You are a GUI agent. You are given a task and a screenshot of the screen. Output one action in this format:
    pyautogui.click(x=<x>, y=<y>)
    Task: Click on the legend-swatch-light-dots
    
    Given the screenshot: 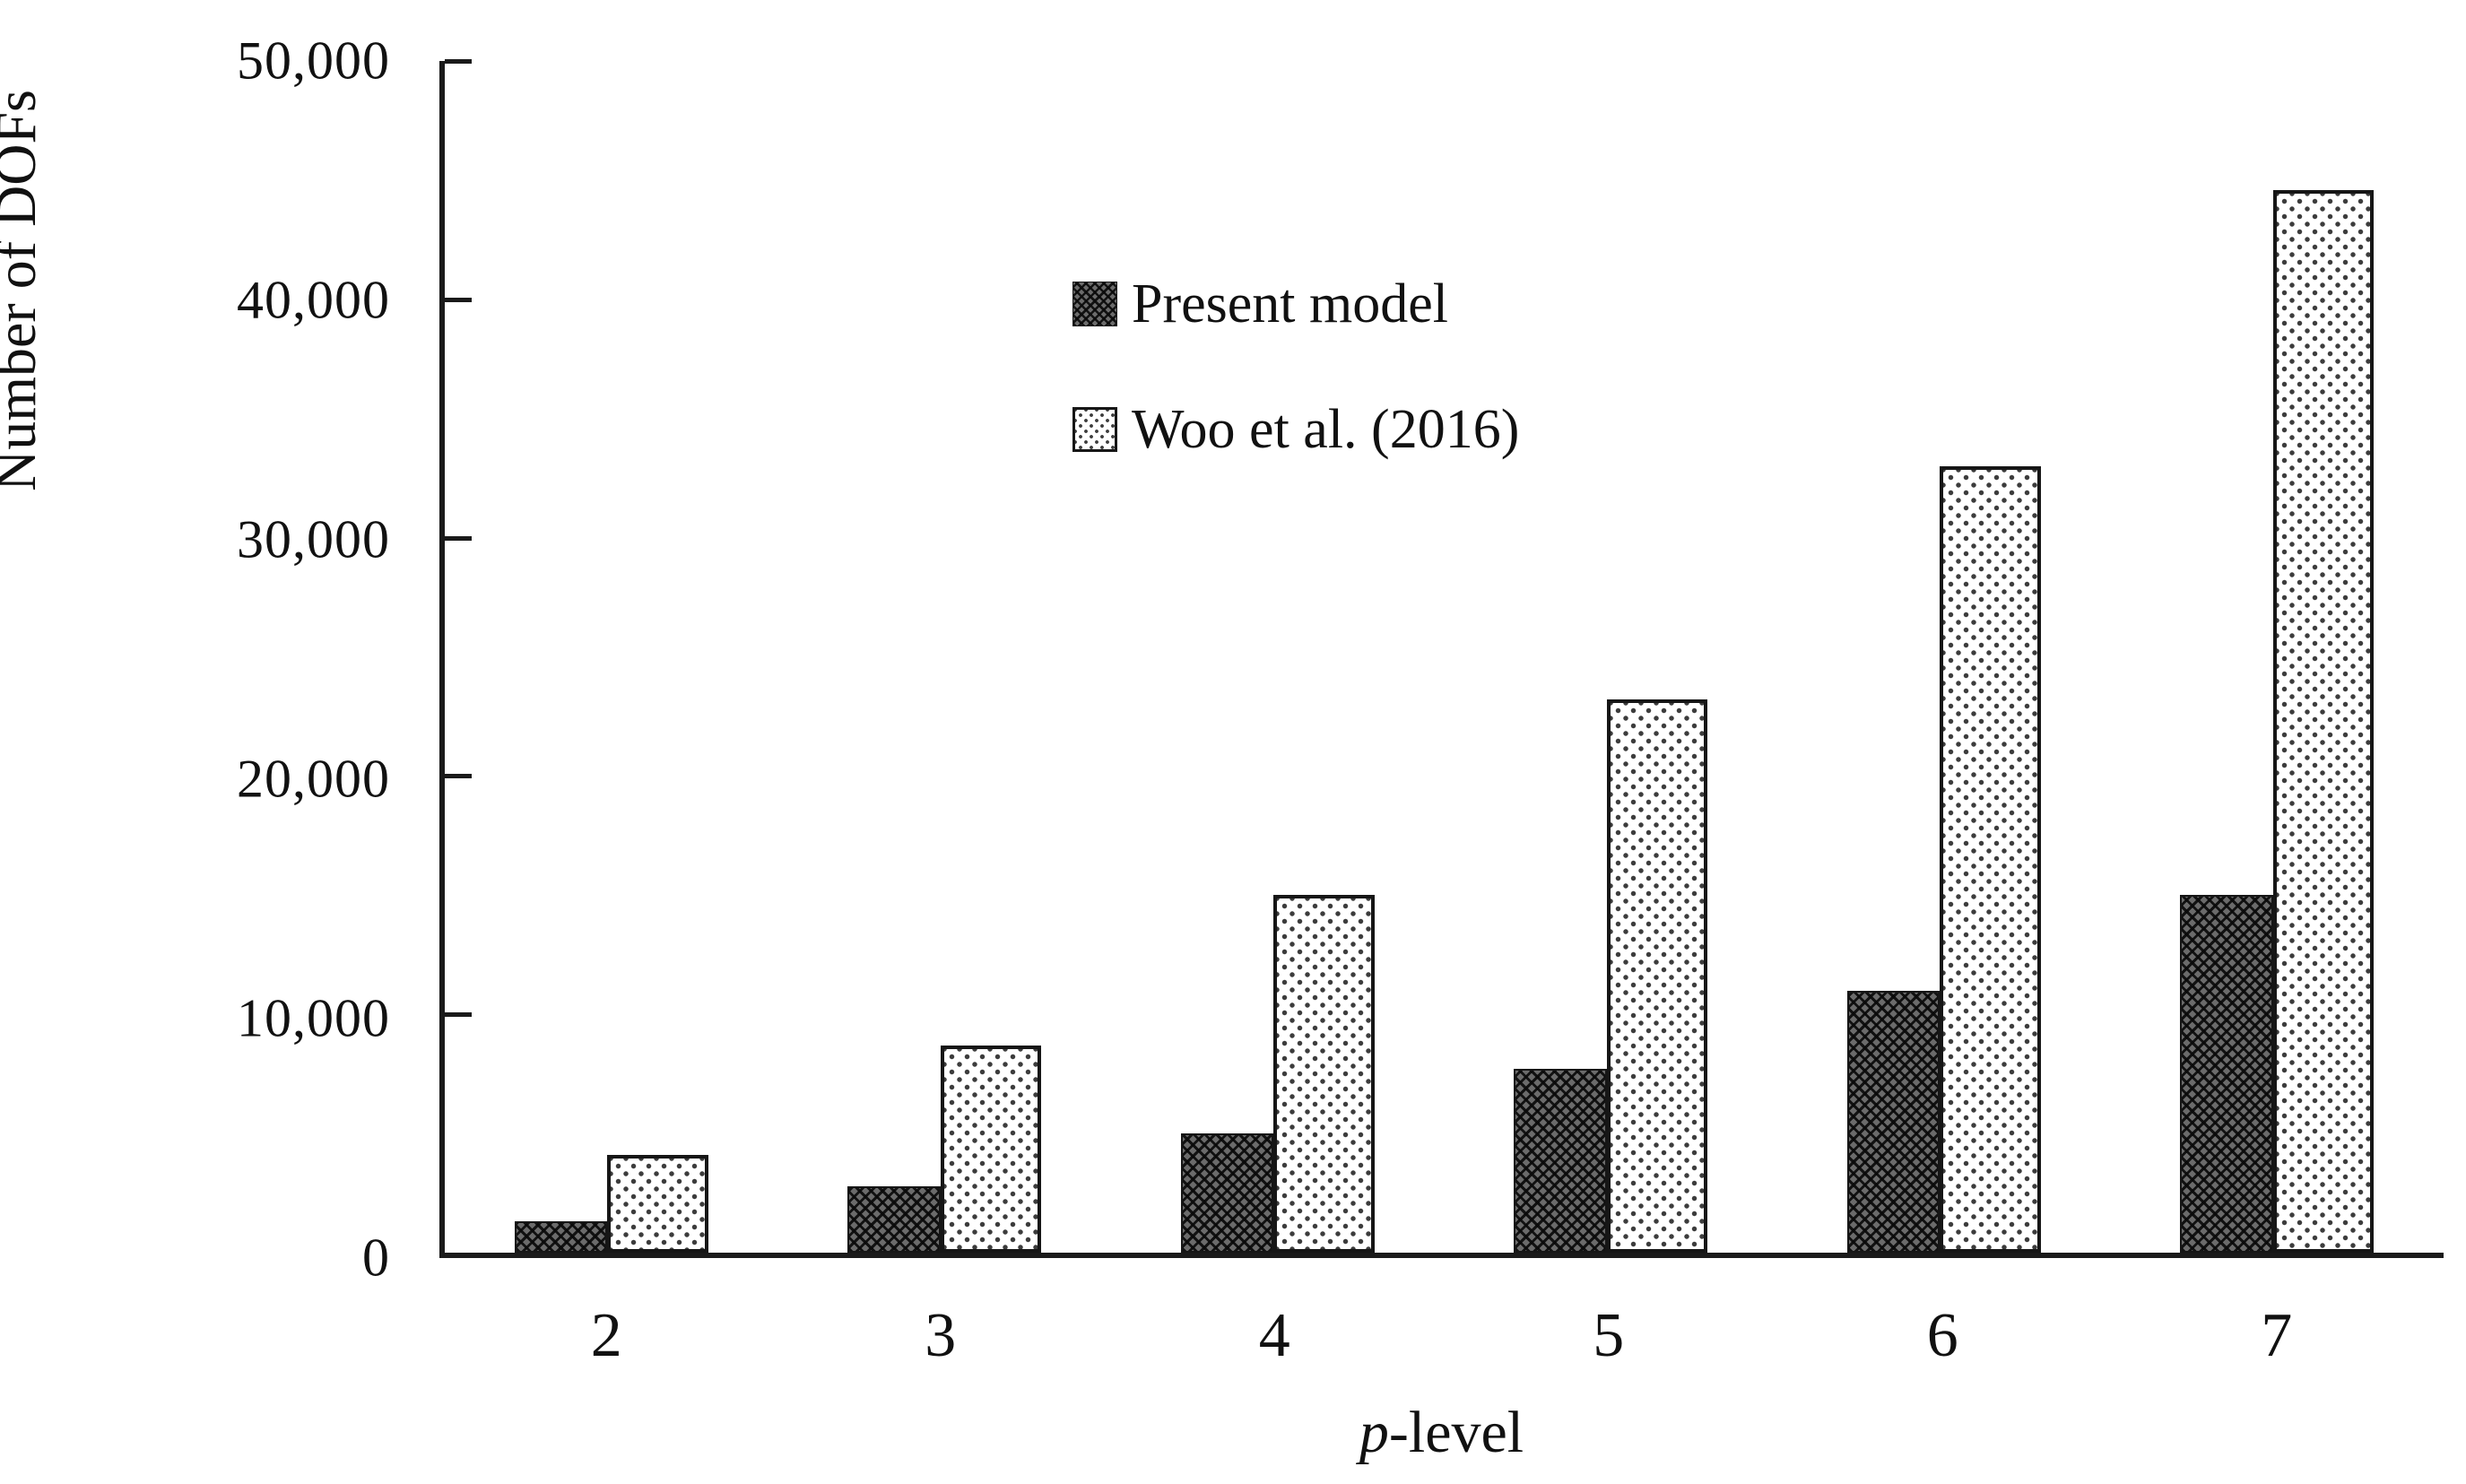 What is the action you would take?
    pyautogui.click(x=1094, y=430)
    